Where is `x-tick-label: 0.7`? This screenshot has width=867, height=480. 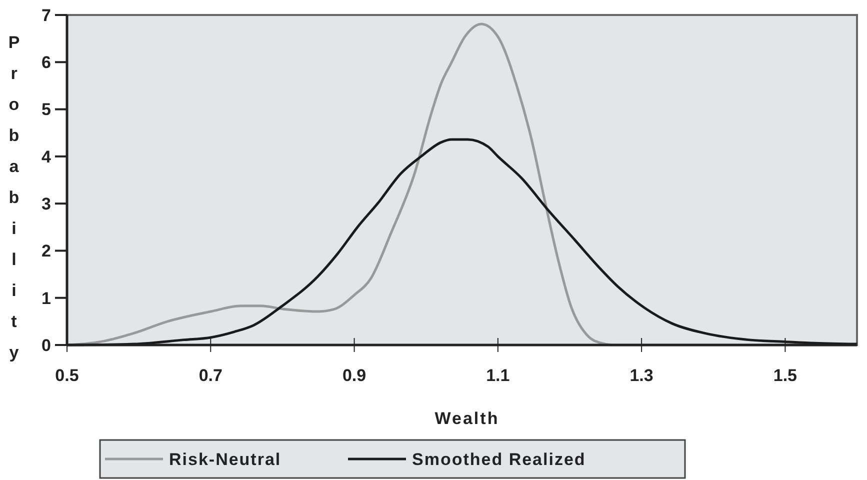
x-tick-label: 0.7 is located at coordinates (210, 375).